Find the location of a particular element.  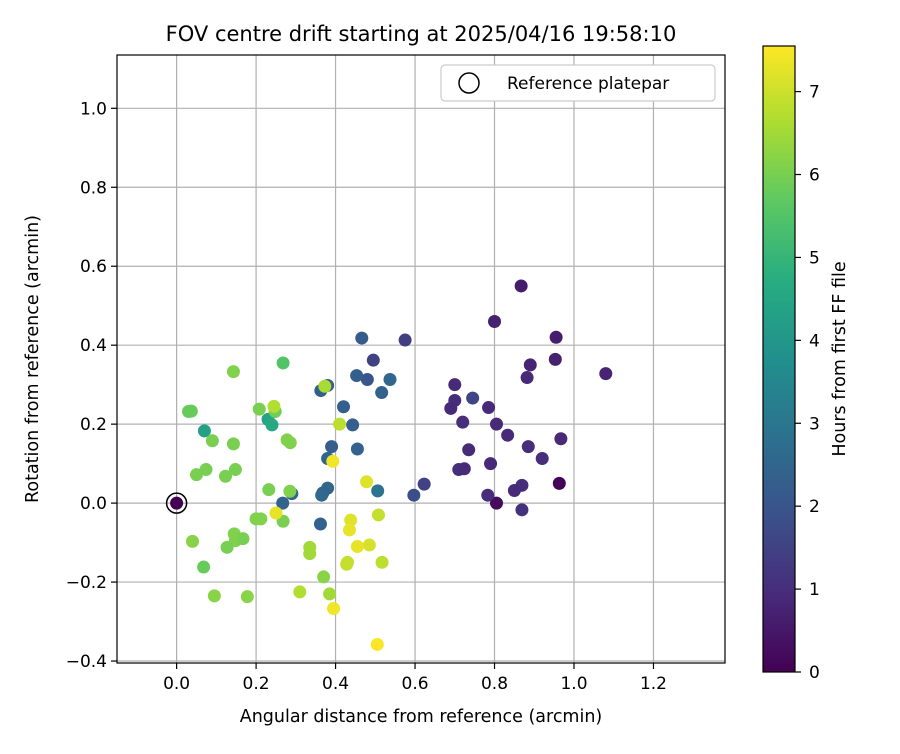

legend-box is located at coordinates (578, 83).